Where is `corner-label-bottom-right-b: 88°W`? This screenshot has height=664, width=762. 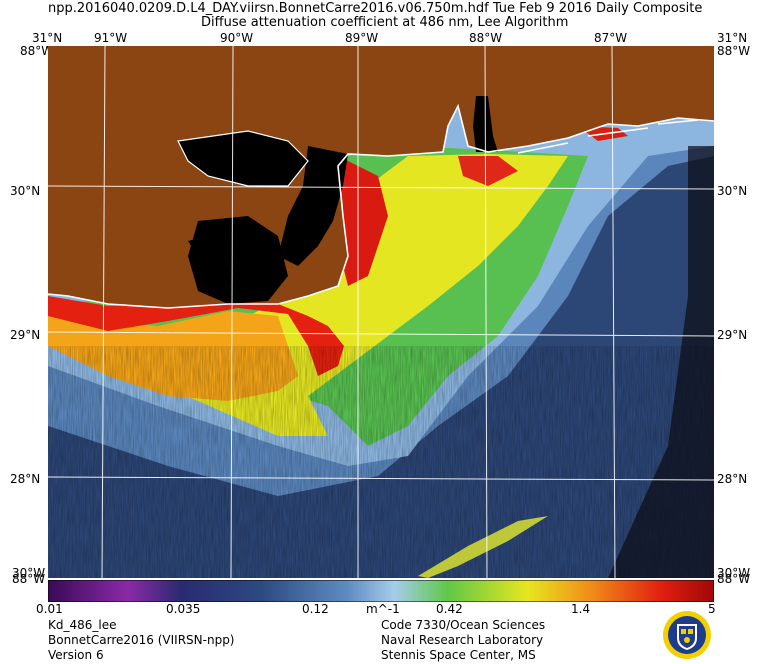
corner-label-bottom-right-b: 88°W is located at coordinates (734, 579).